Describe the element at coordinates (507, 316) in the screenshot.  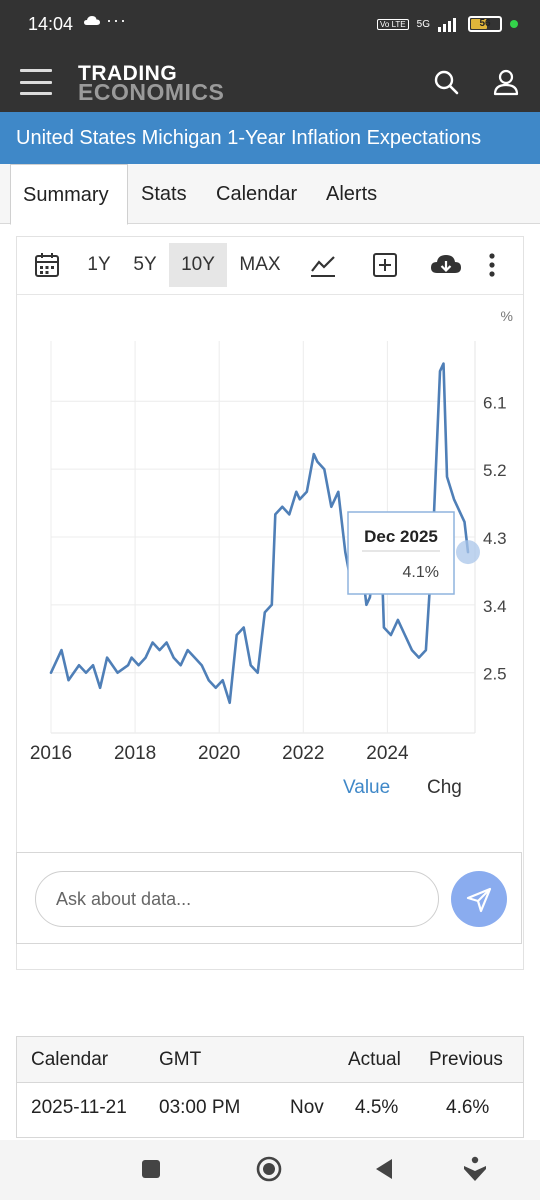
I see `y-axis-unit: %` at that location.